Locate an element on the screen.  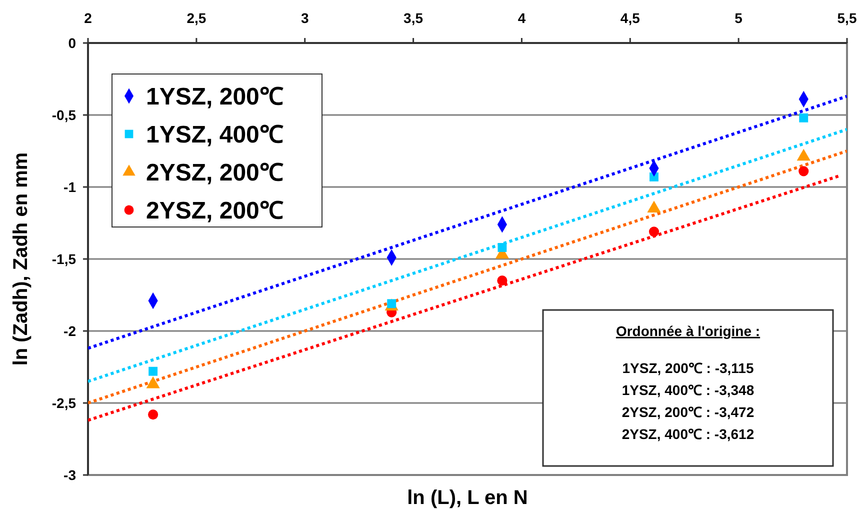
y-tick-label: -2,5 is located at coordinates (64, 402).